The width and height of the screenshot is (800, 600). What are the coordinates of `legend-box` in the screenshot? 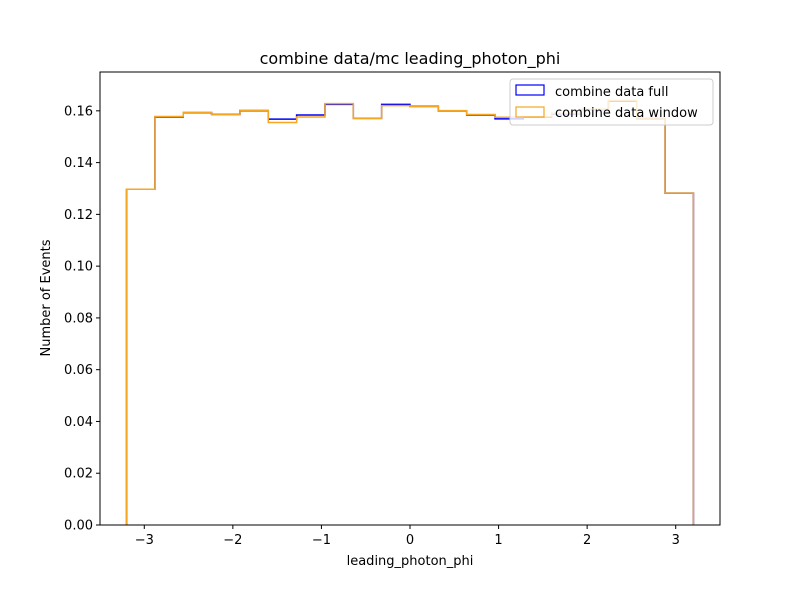 It's located at (611, 102).